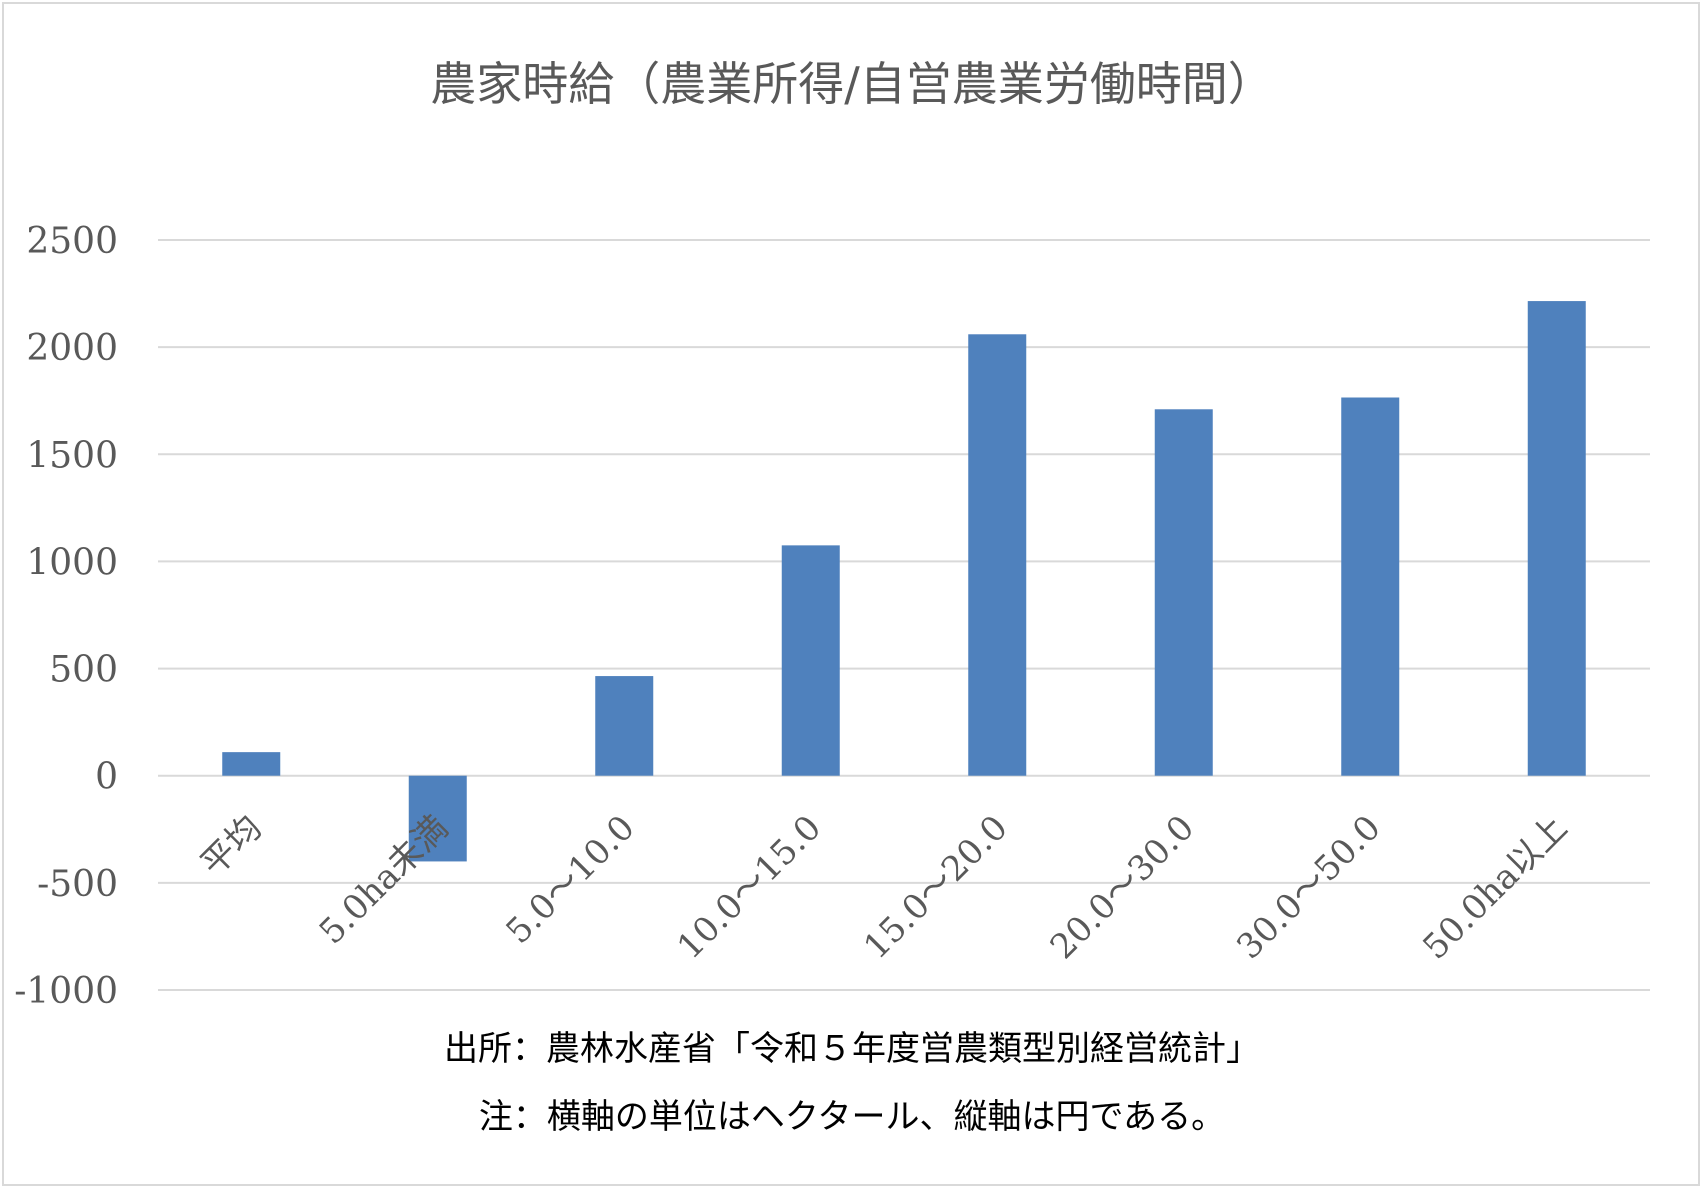  What do you see at coordinates (83, 670) in the screenshot?
I see `y-tick-label: 500` at bounding box center [83, 670].